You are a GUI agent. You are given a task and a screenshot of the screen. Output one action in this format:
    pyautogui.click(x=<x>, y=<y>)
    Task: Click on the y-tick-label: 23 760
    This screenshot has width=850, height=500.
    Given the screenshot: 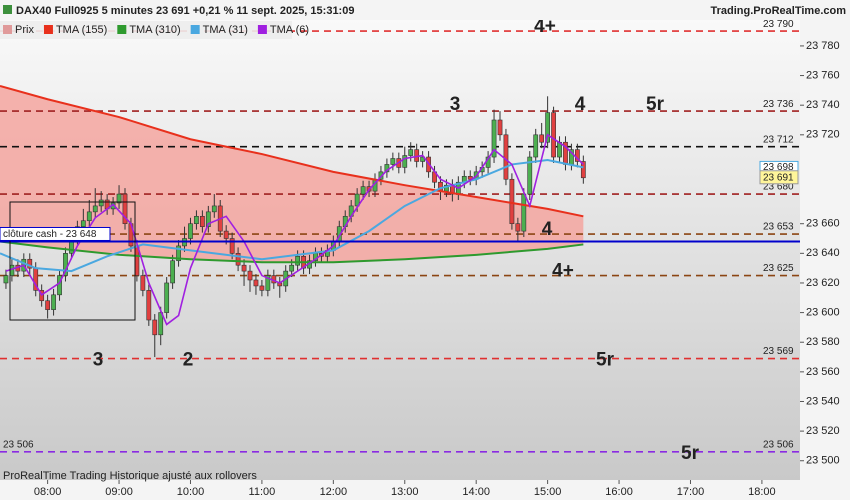 What is the action you would take?
    pyautogui.click(x=823, y=75)
    